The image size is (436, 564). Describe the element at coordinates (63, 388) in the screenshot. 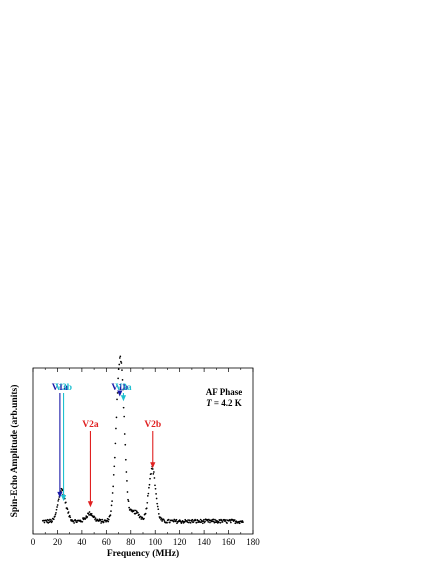

I see `arrow-label: V3b` at that location.